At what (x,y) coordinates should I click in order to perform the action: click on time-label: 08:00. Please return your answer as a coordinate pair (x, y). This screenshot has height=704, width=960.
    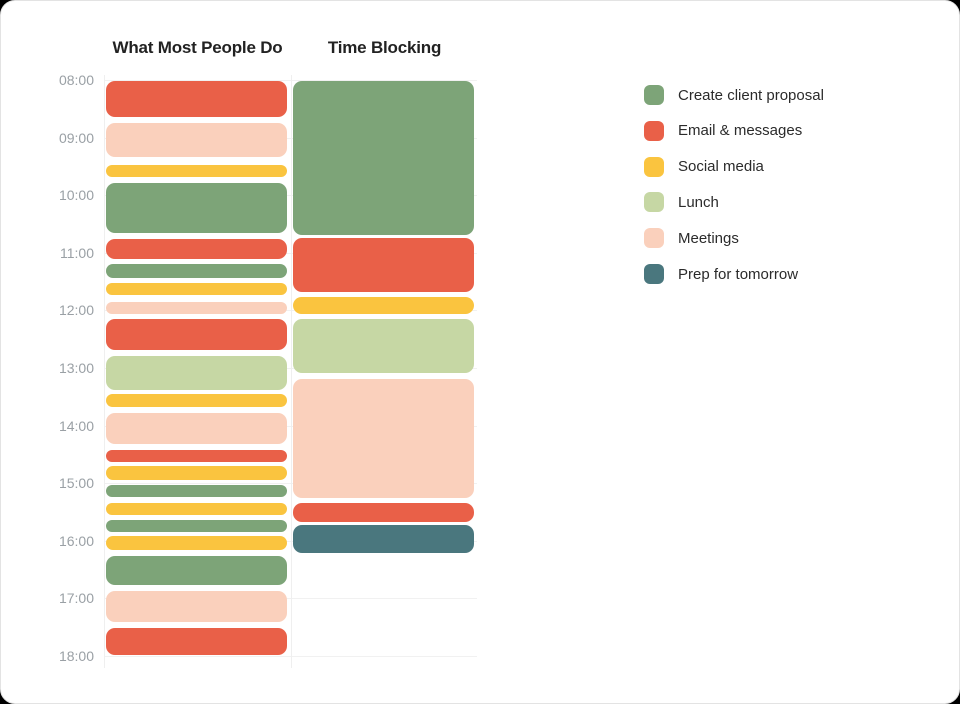
    Looking at the image, I should click on (76, 80).